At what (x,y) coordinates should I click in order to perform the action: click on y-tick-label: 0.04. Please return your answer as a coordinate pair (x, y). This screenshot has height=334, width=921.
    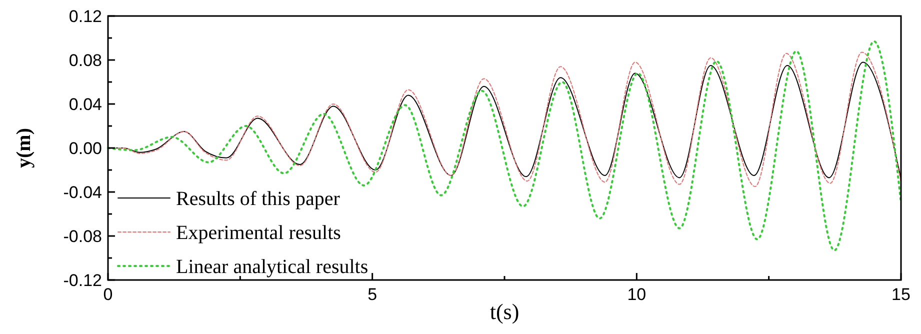
    Looking at the image, I should click on (85, 104).